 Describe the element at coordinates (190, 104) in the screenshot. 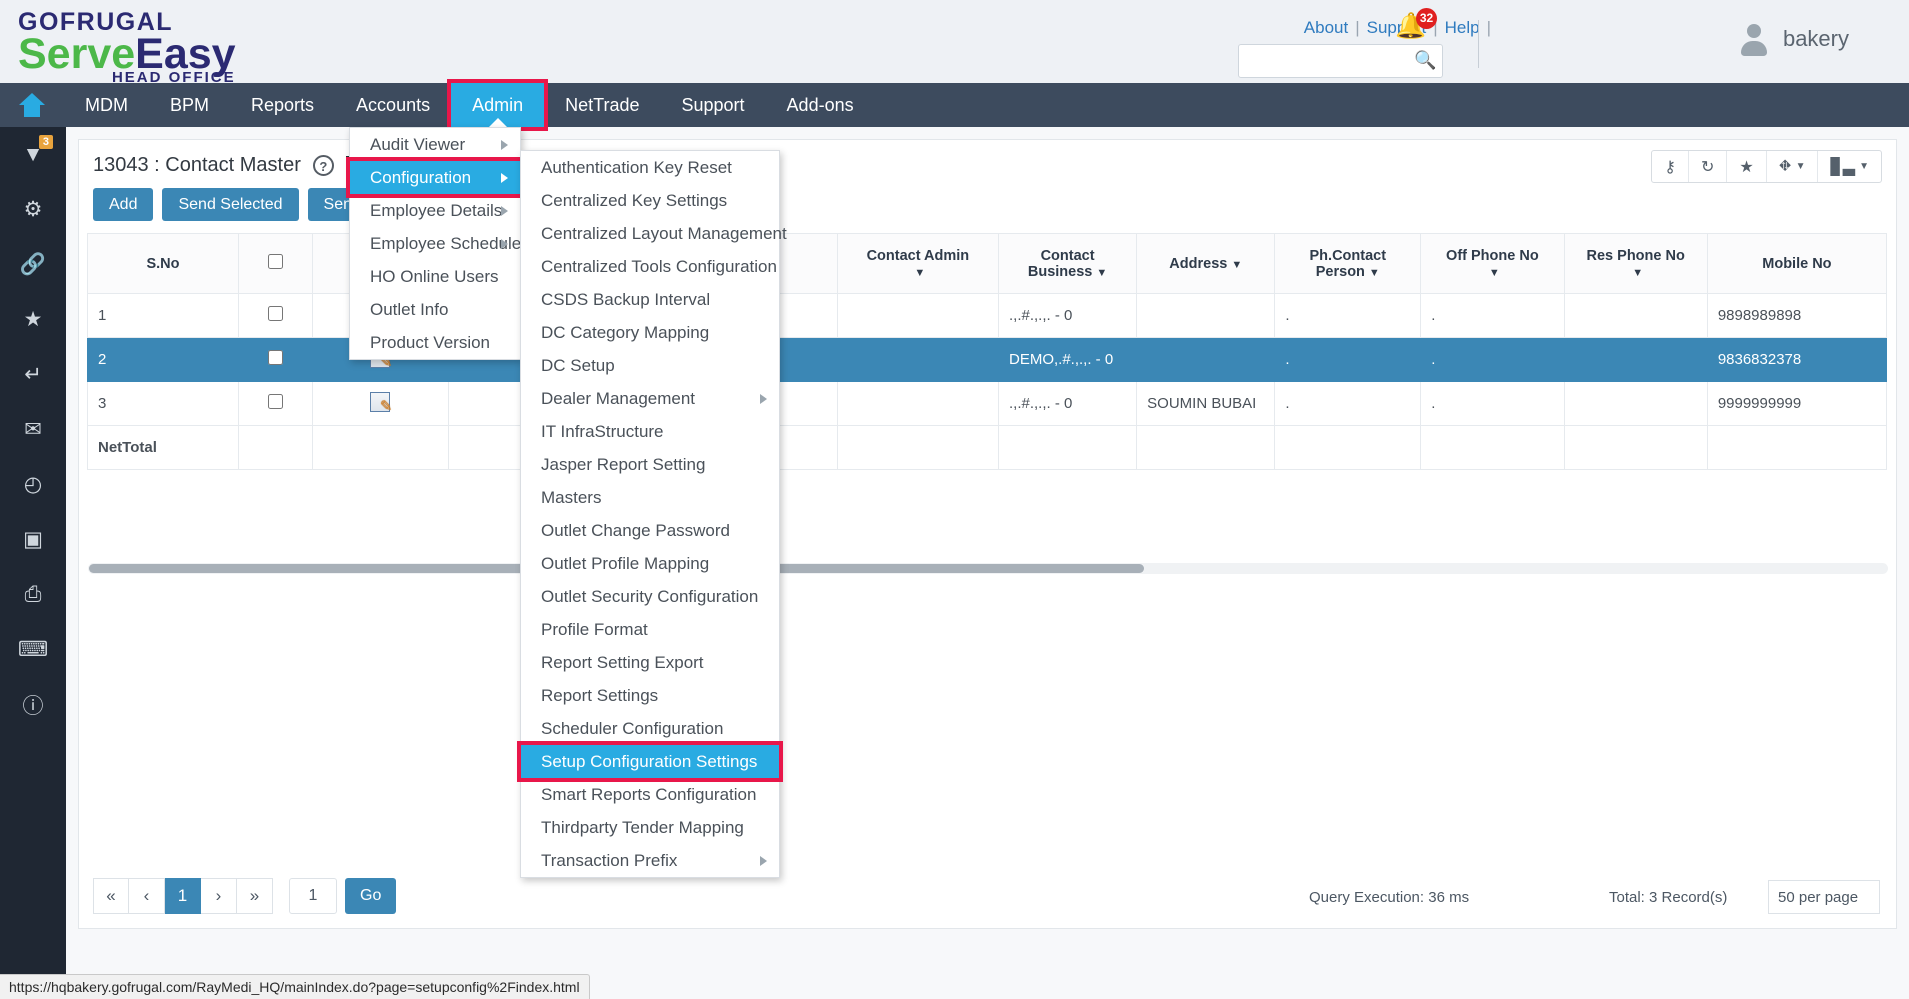

I see `nav-item-bpm: BPM` at that location.